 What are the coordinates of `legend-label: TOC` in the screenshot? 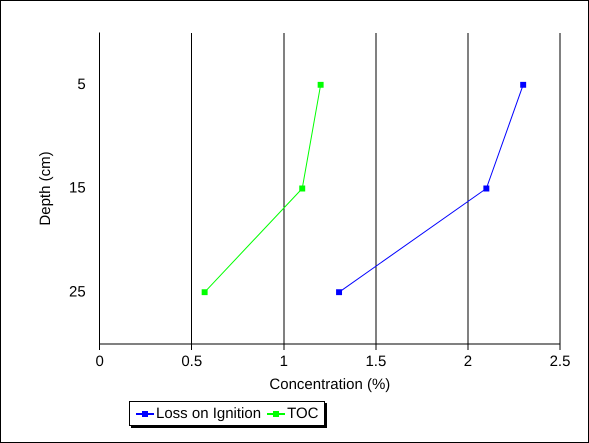 It's located at (302, 413).